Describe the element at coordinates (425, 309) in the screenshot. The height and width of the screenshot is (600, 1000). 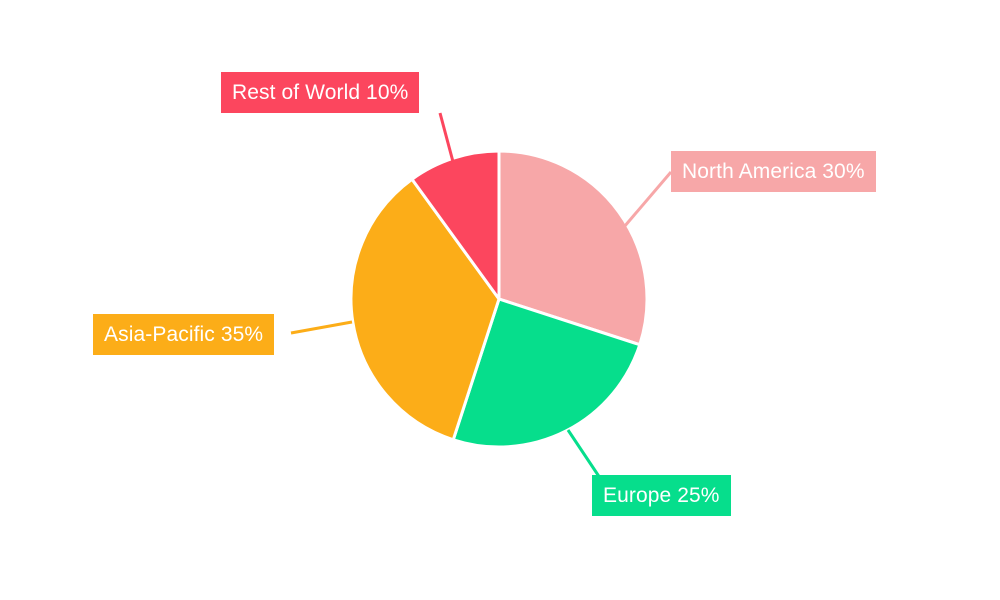
I see `pie-slice-asia-pacific` at that location.